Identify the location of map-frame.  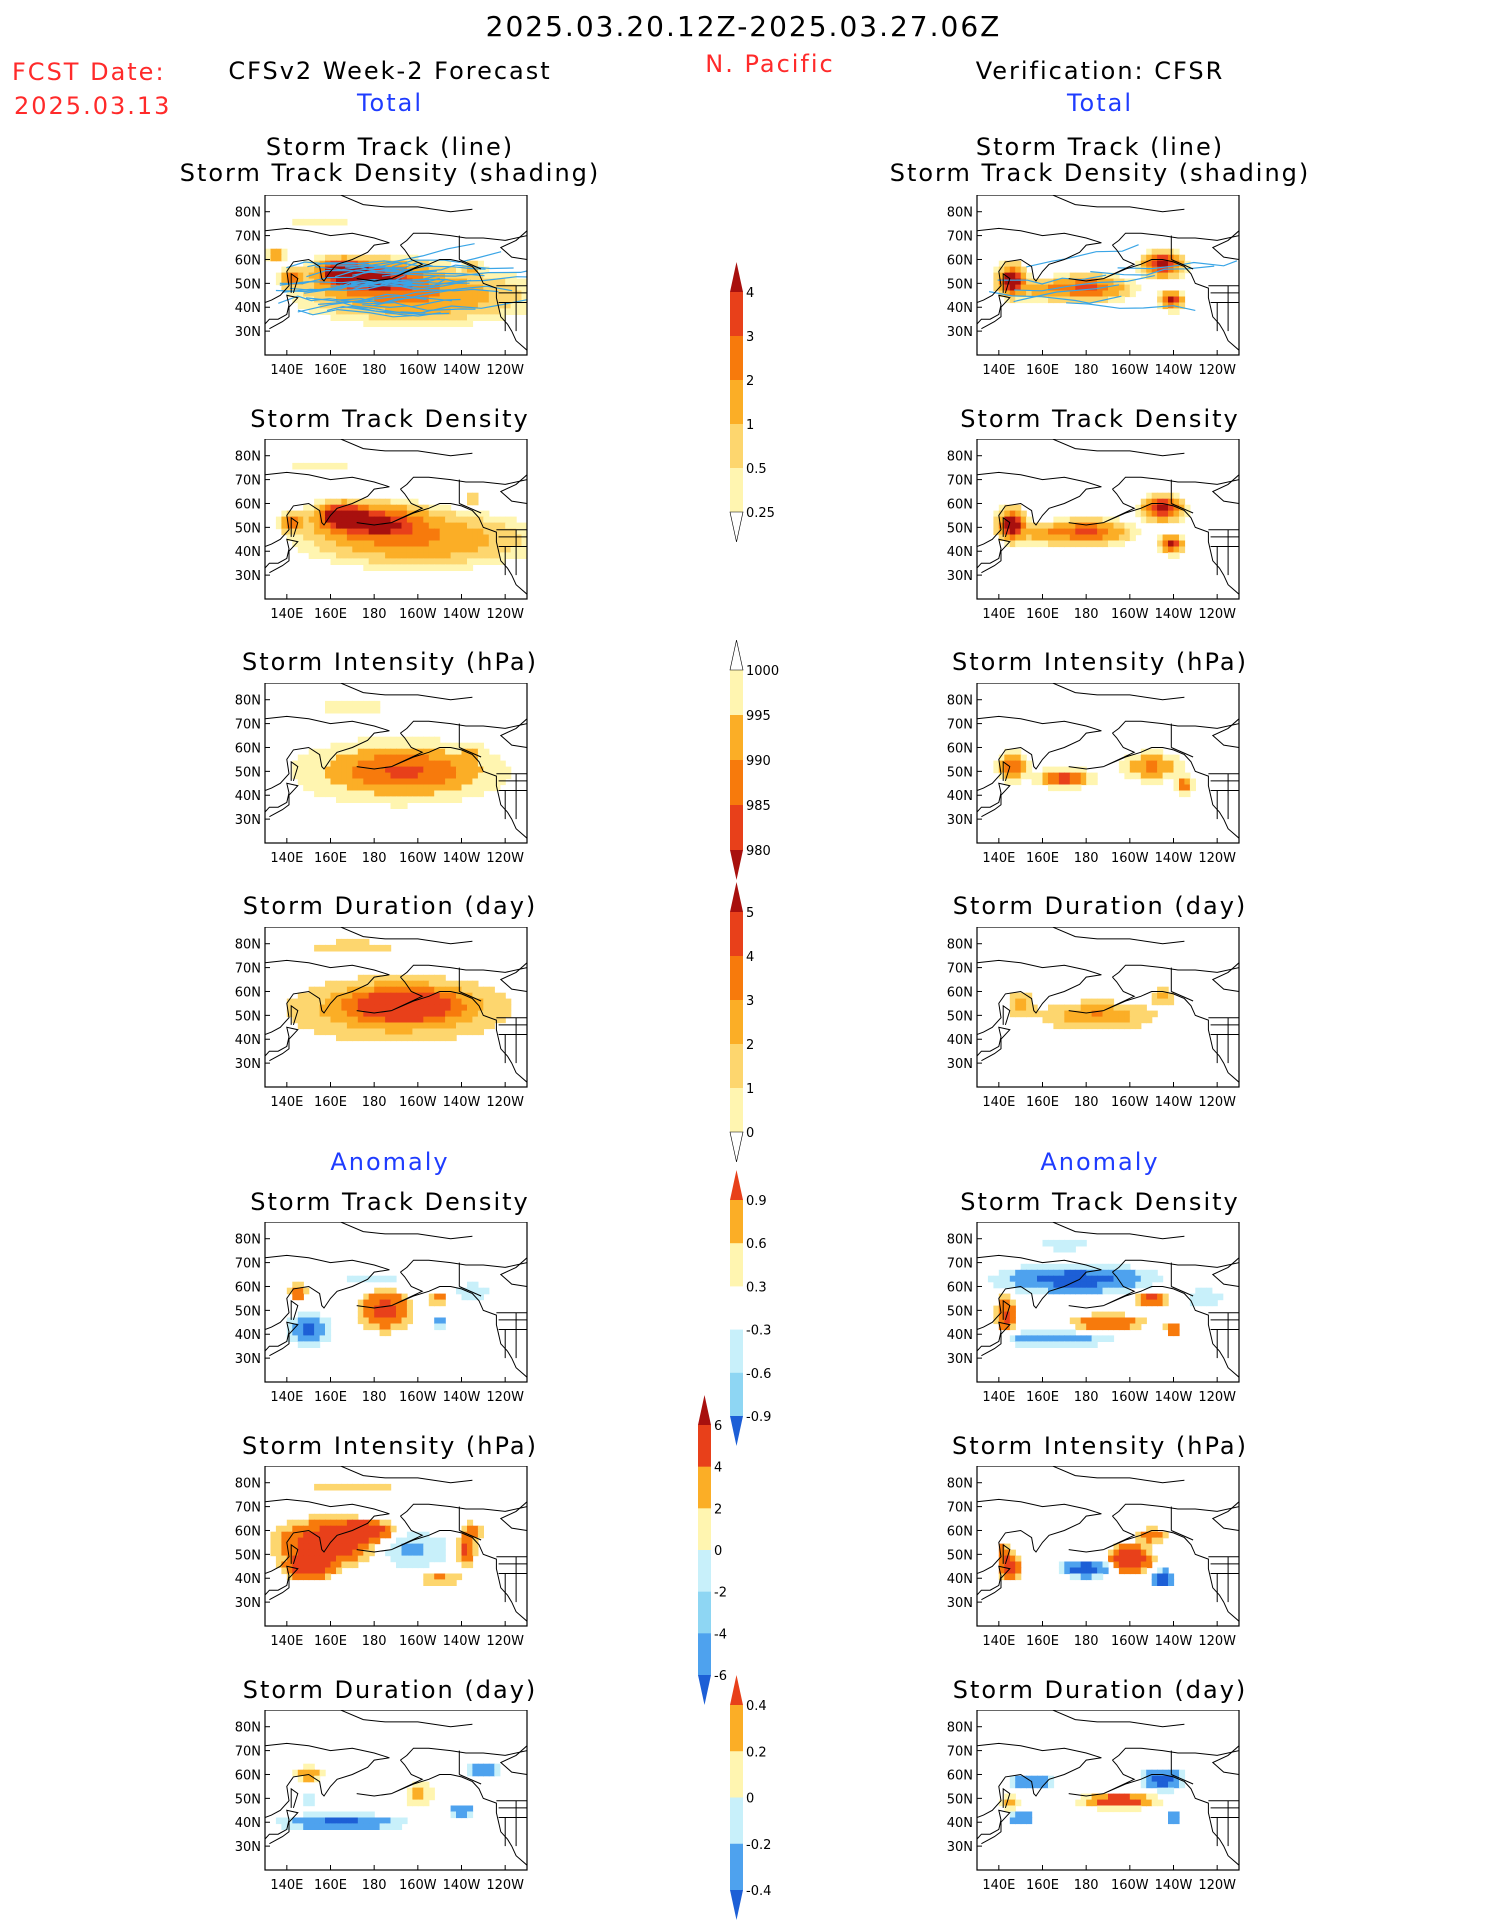
(396, 275).